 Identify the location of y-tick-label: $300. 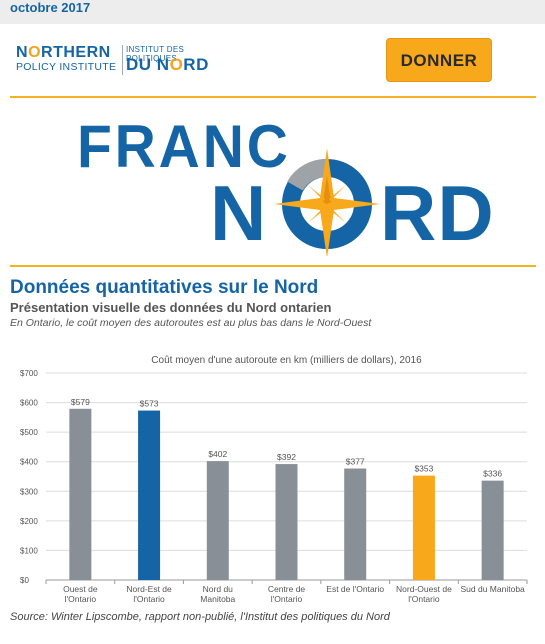
(29, 491).